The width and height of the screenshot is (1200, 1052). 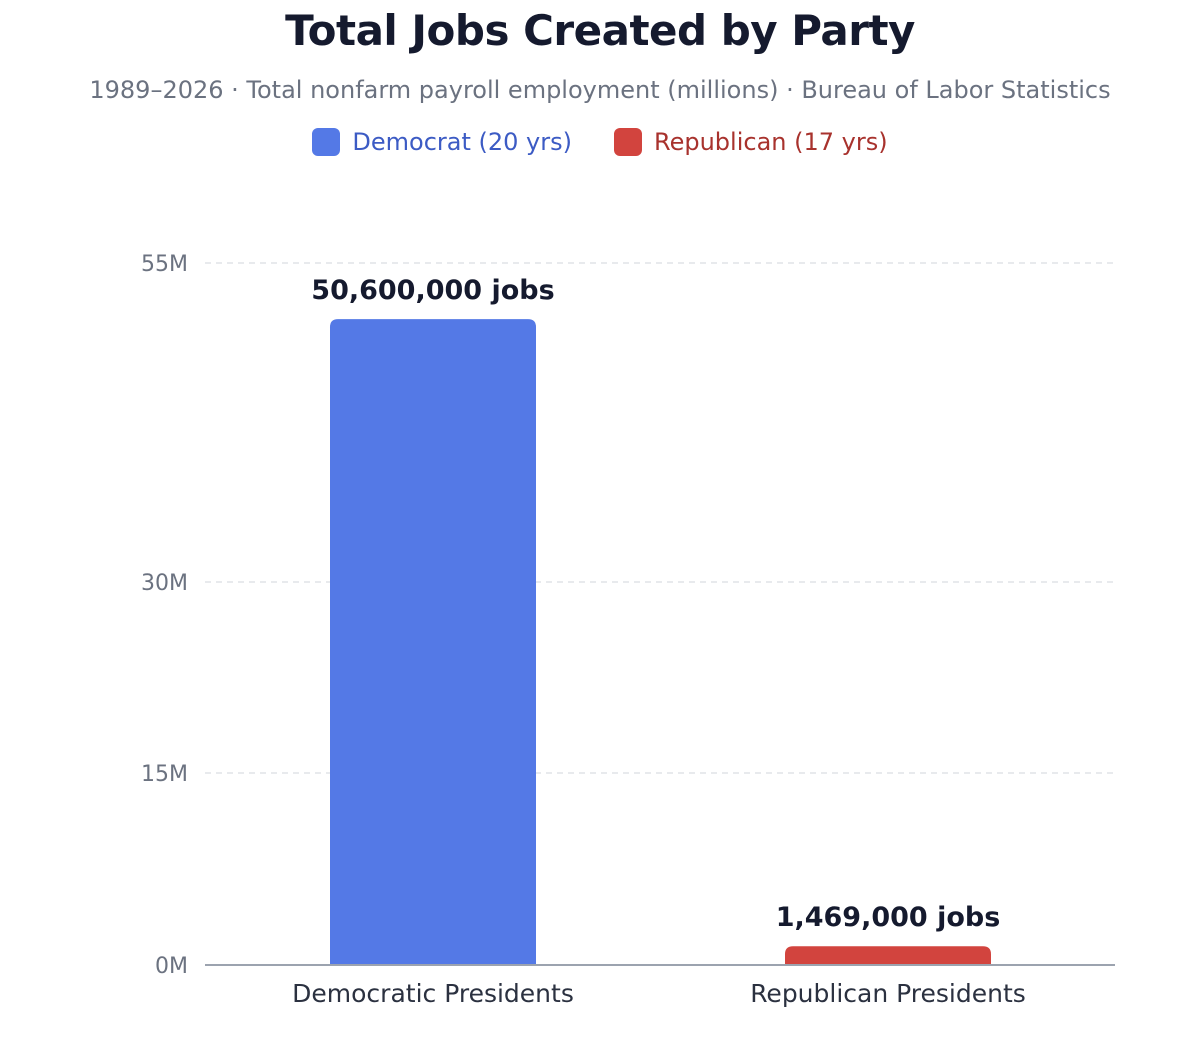 I want to click on legend-label-republican: Republican (17 yrs), so click(x=771, y=142).